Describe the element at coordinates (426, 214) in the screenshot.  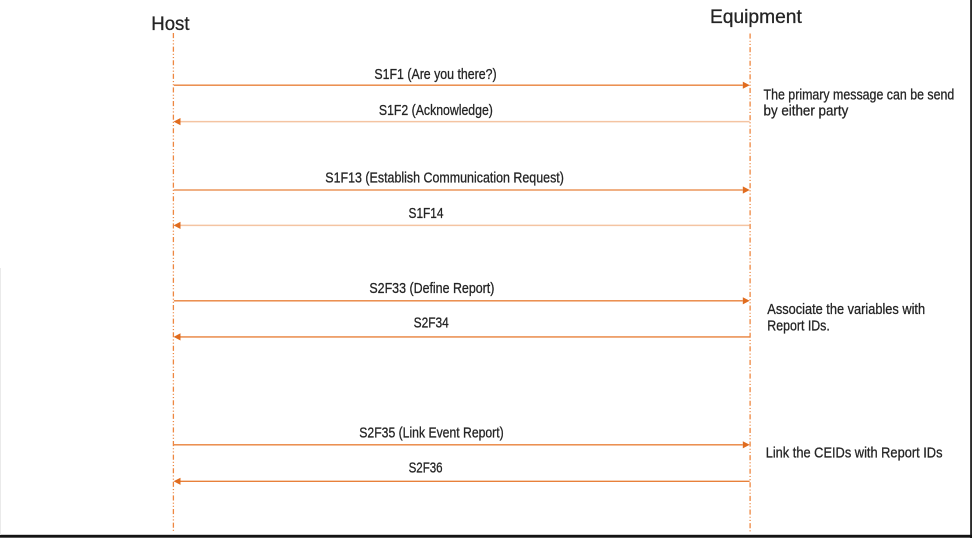
I see `svg-text: S1F14` at that location.